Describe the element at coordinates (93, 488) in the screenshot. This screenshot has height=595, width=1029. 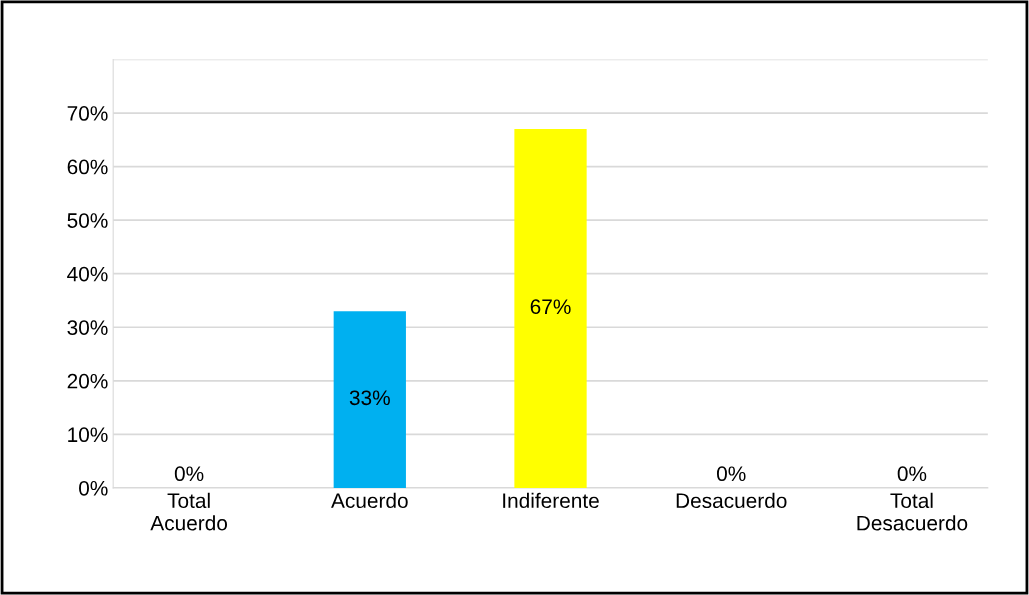
I see `y-tick-label: 0%` at that location.